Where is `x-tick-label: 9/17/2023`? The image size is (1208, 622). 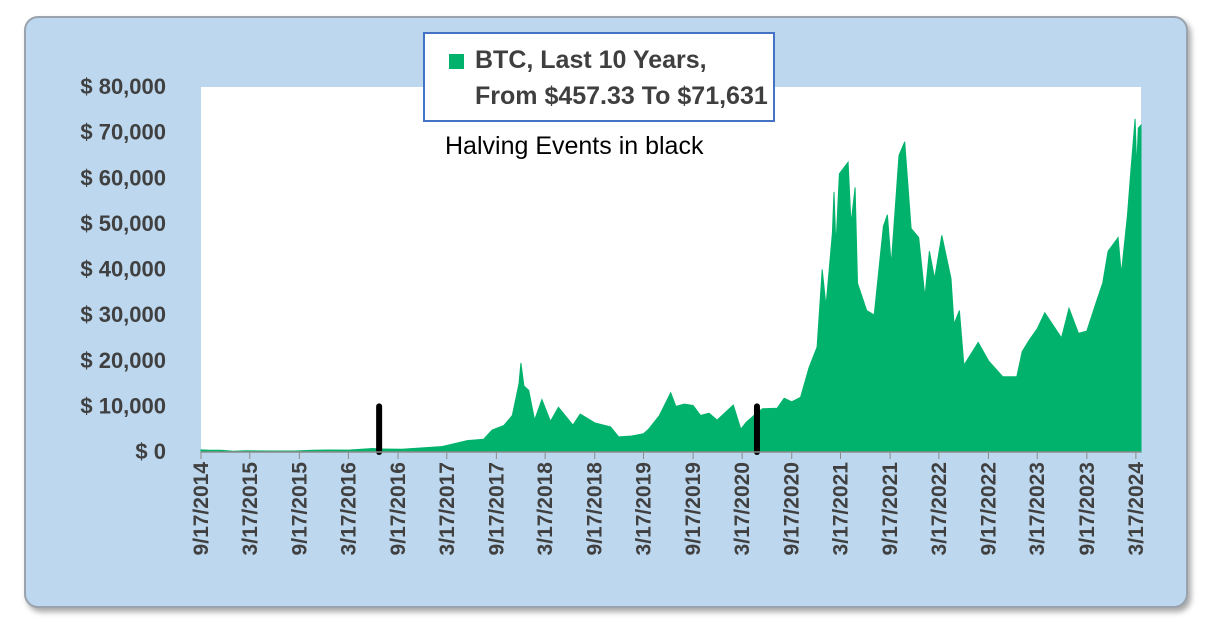 x-tick-label: 9/17/2023 is located at coordinates (1087, 508).